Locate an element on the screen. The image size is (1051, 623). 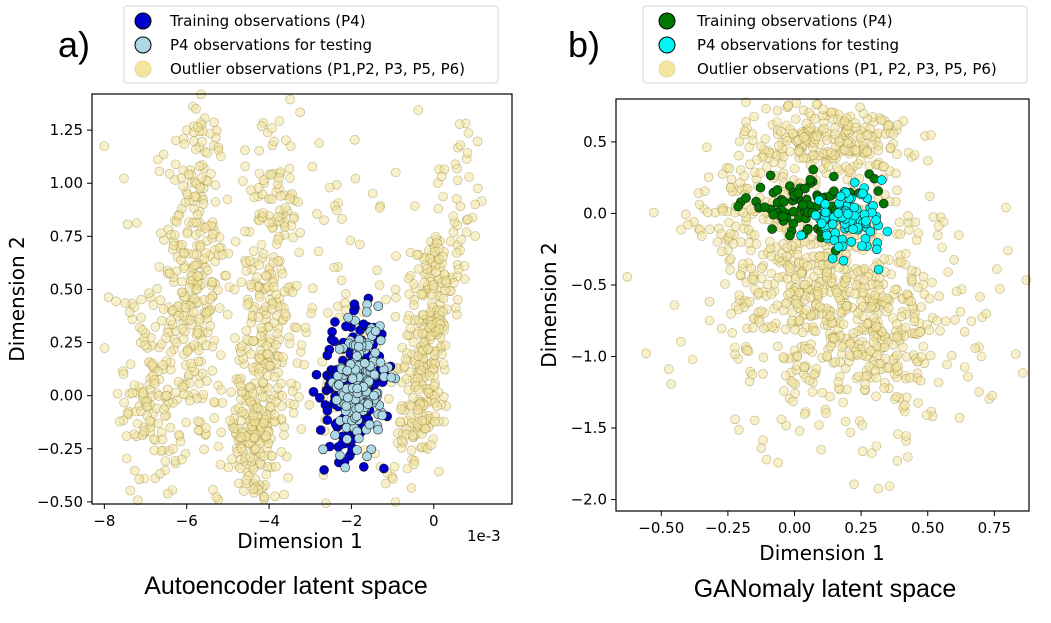
x-tick-label-a: −8 is located at coordinates (104, 521).